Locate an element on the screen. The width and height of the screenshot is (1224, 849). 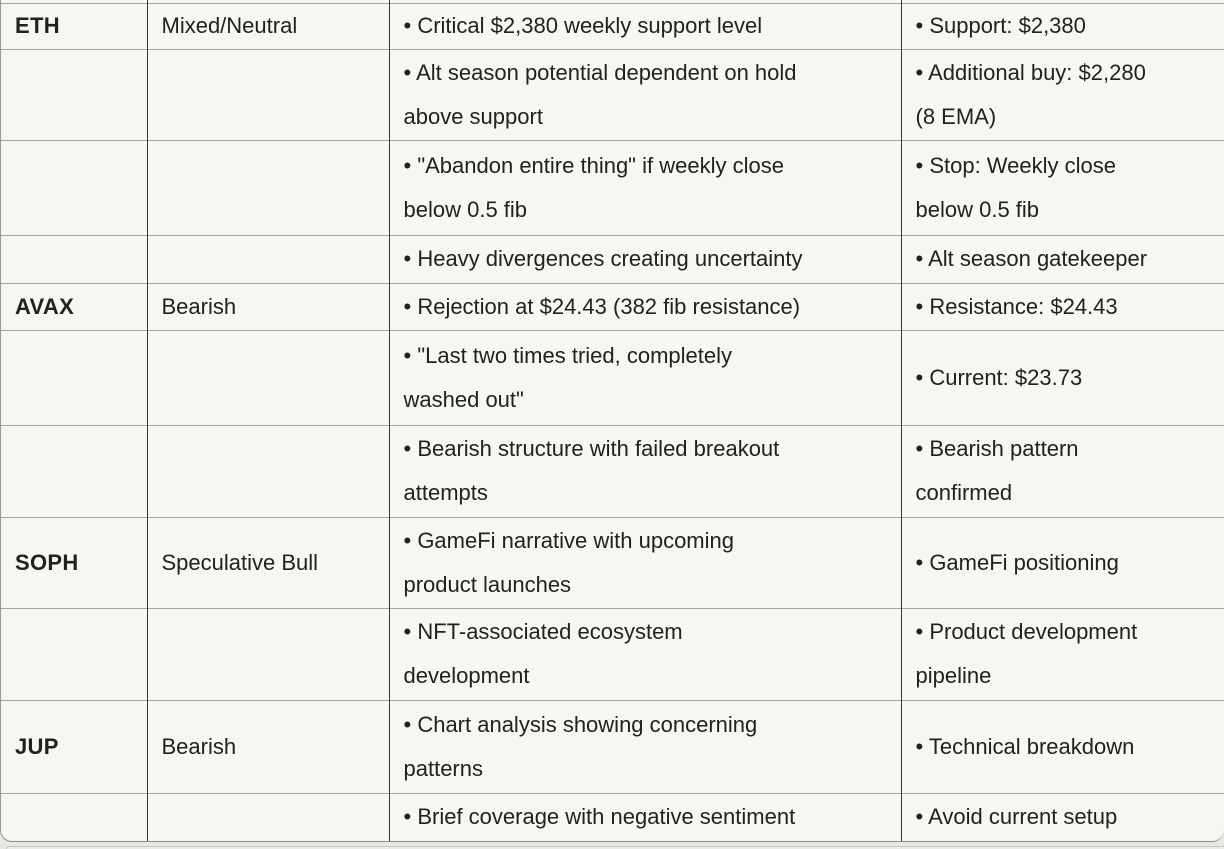
levels-cell: • Support: $2,380 is located at coordinates (1062, 25).